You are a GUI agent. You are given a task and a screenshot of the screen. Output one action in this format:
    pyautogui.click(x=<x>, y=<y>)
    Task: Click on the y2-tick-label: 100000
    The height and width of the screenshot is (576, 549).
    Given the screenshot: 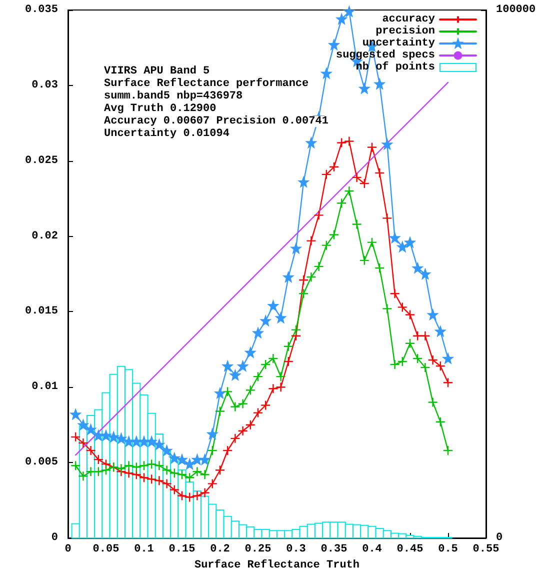 What is the action you would take?
    pyautogui.click(x=516, y=10)
    